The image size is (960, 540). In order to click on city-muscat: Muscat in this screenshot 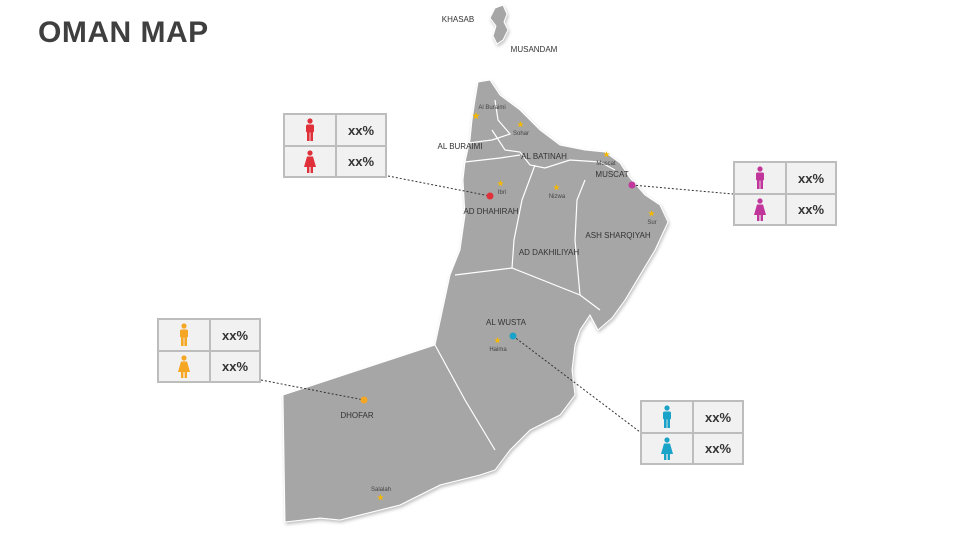, I will do `click(606, 164)`.